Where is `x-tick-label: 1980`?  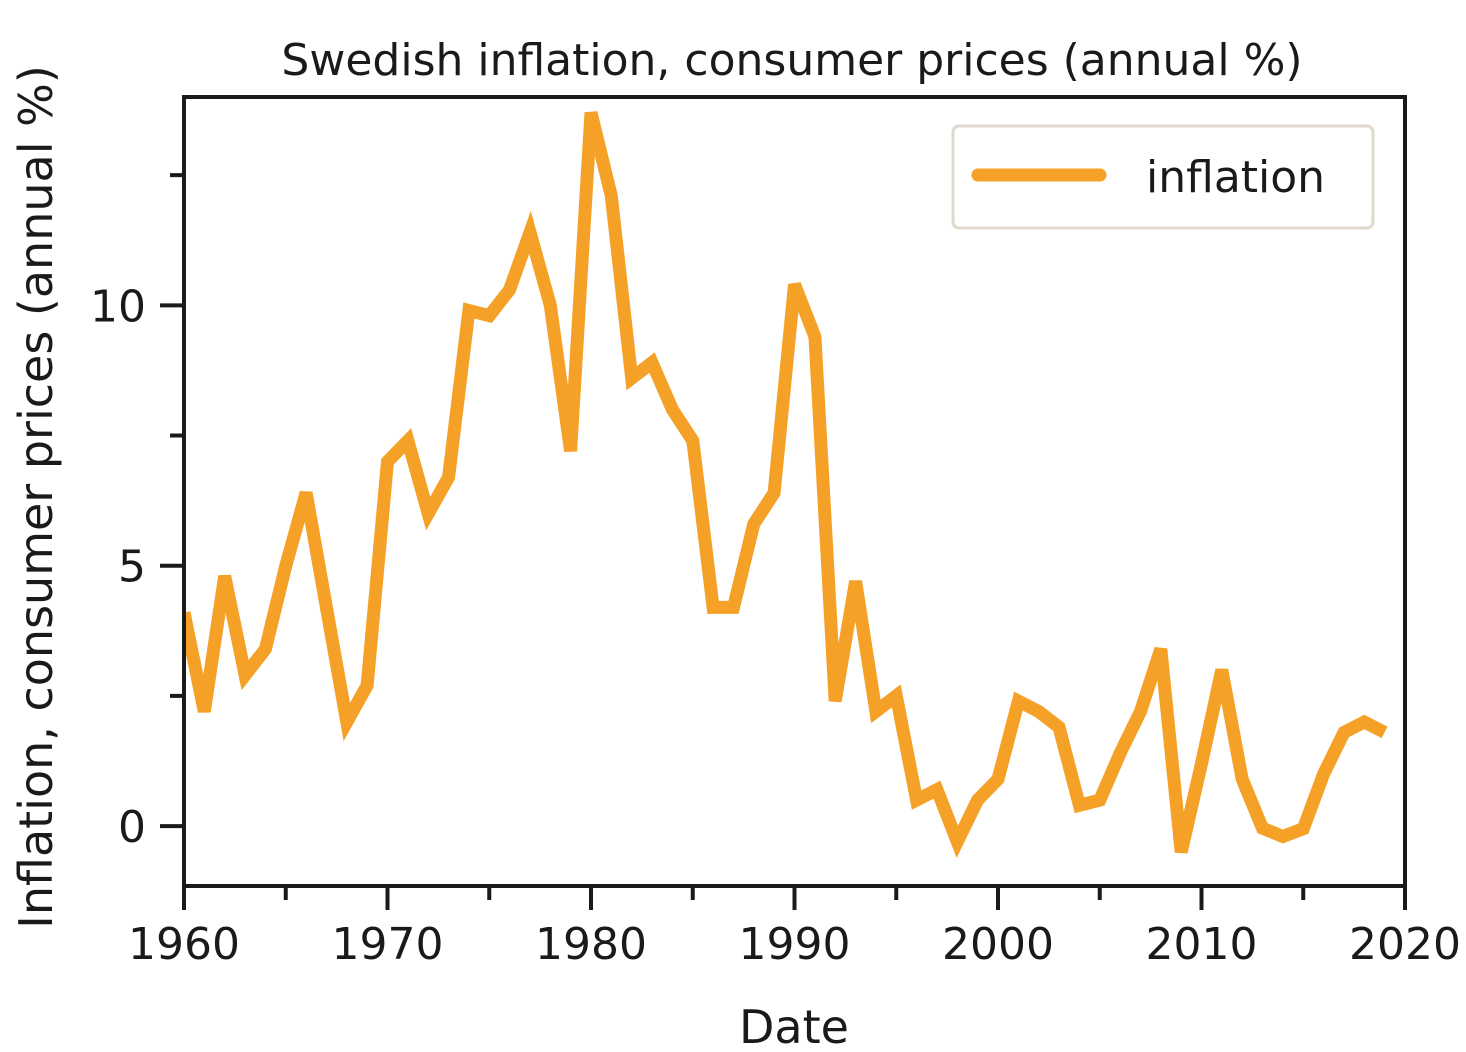 x-tick-label: 1980 is located at coordinates (591, 944).